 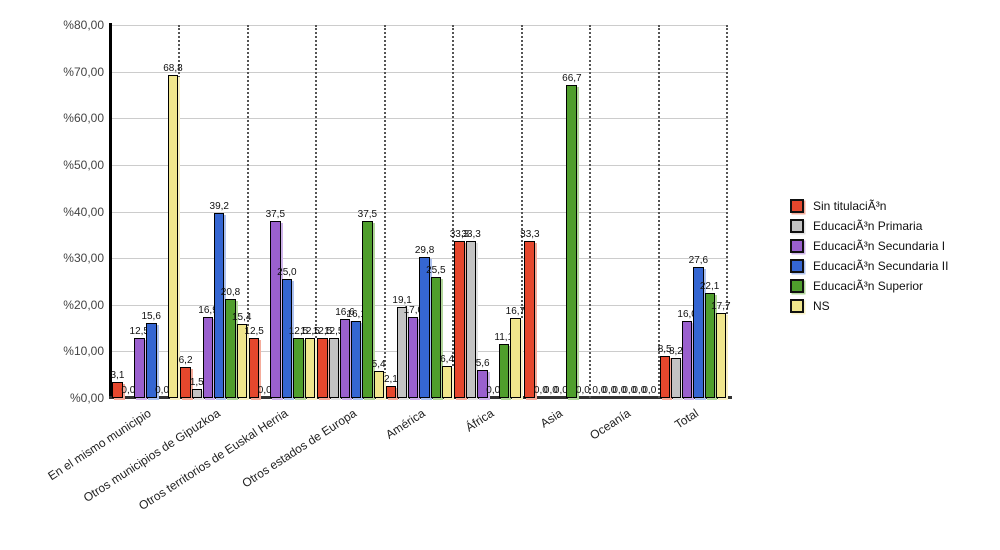 I want to click on bar-value-label: 15,6, so click(x=151, y=317).